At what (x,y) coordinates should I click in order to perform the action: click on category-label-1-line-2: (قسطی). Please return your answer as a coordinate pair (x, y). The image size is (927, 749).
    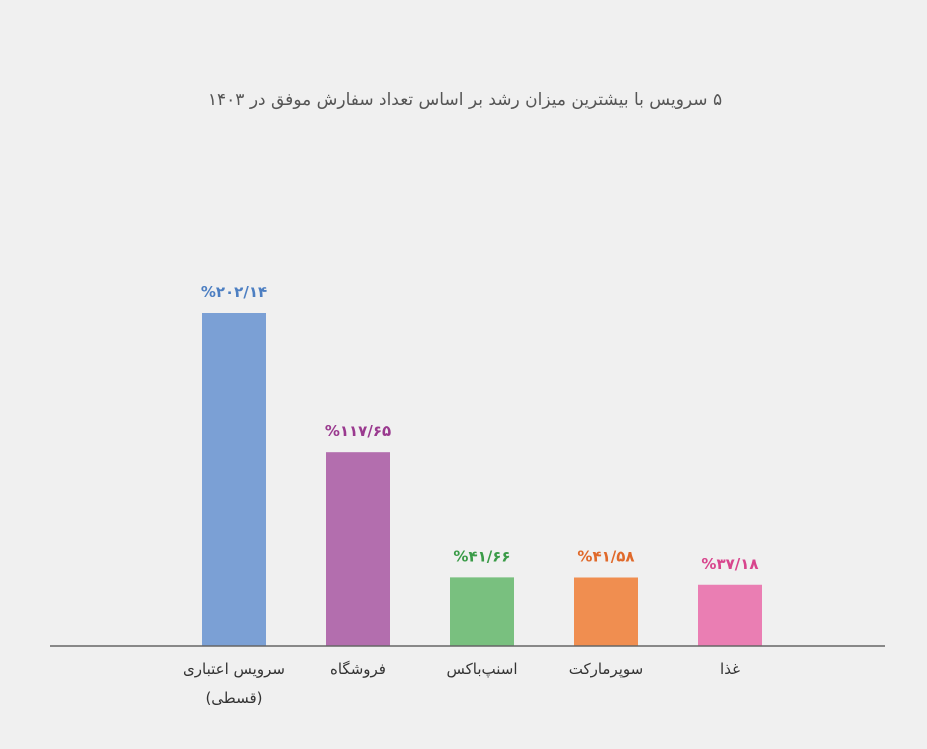
    Looking at the image, I should click on (233, 698).